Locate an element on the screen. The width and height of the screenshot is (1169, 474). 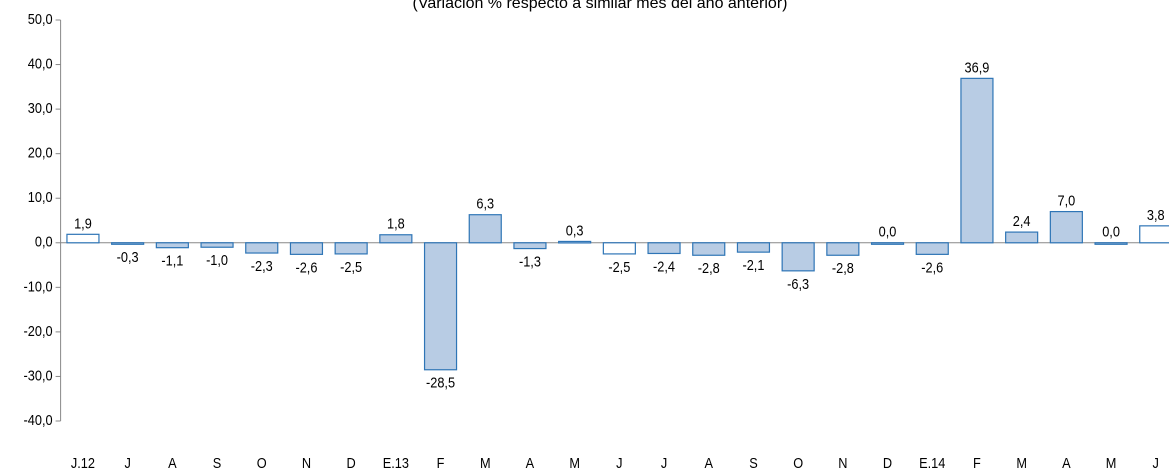
value-label: -1,1 is located at coordinates (172, 260).